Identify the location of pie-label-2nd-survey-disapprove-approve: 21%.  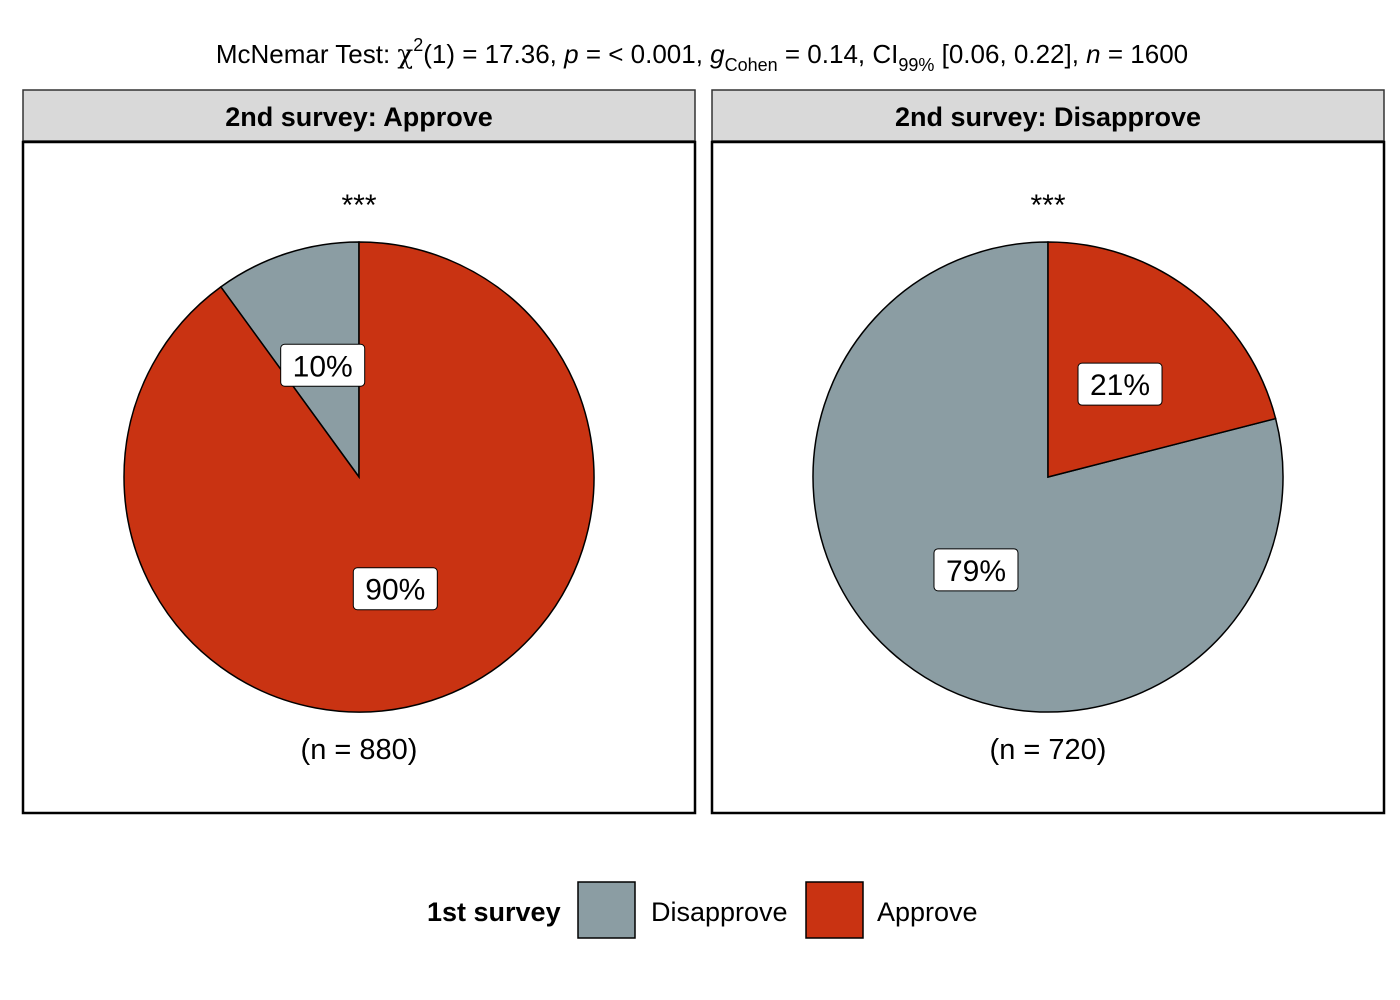
(1120, 384).